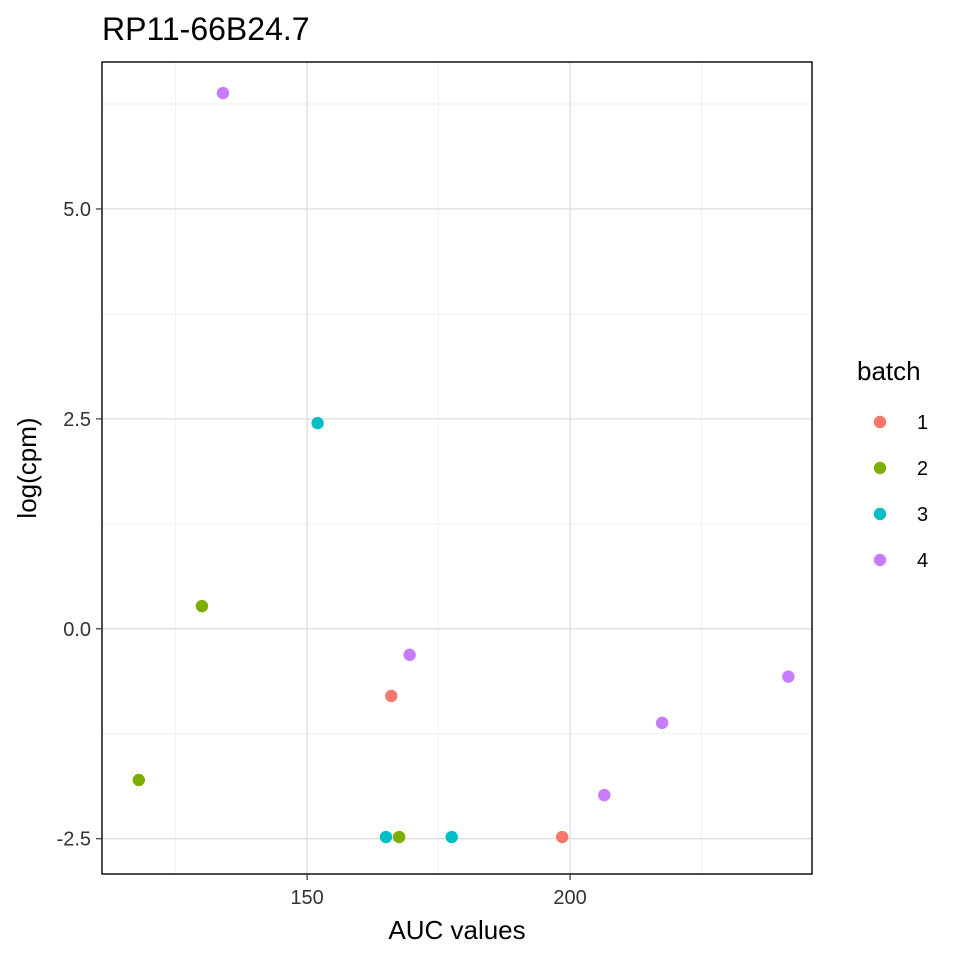 The width and height of the screenshot is (960, 960). Describe the element at coordinates (922, 423) in the screenshot. I see `legend-label-1: 1` at that location.